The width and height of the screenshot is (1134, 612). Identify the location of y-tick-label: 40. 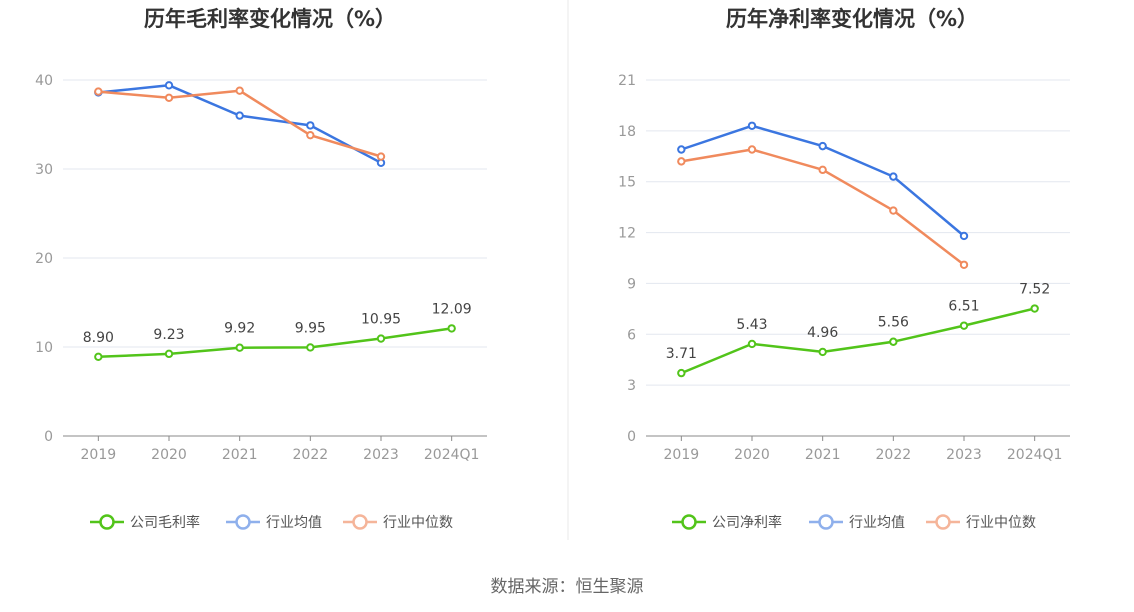
(44, 81).